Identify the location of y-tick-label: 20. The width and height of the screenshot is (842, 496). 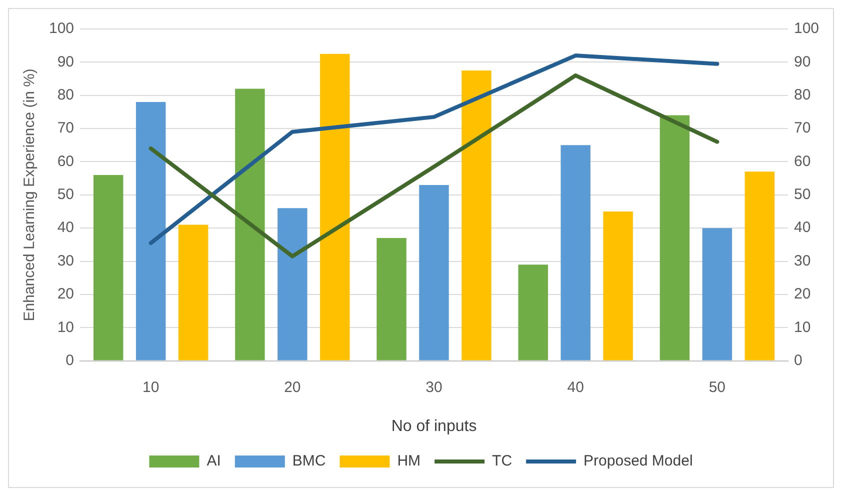
(65, 294).